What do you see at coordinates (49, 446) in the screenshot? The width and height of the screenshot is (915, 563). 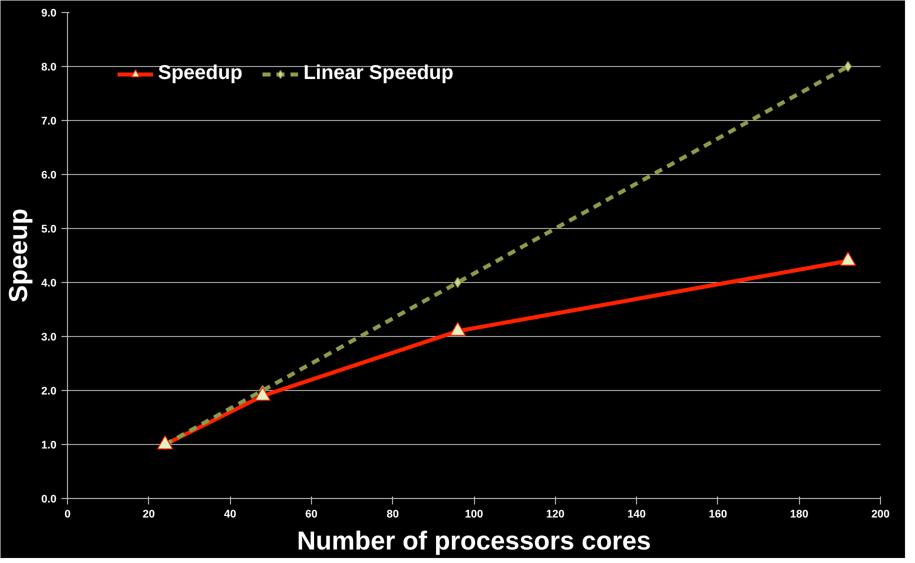 I see `y-tick-label: 1.0` at bounding box center [49, 446].